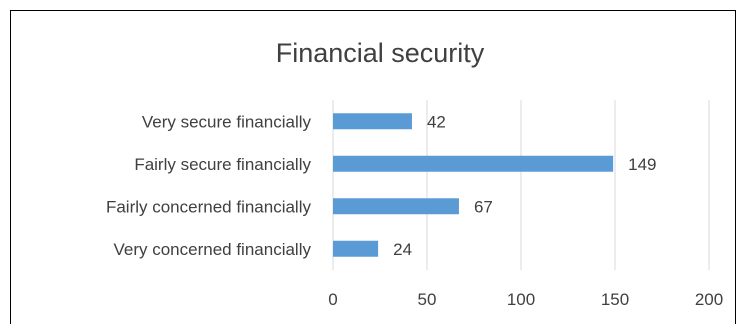 This screenshot has height=324, width=747. Describe the element at coordinates (642, 164) in the screenshot. I see `data-label-1: 149` at that location.